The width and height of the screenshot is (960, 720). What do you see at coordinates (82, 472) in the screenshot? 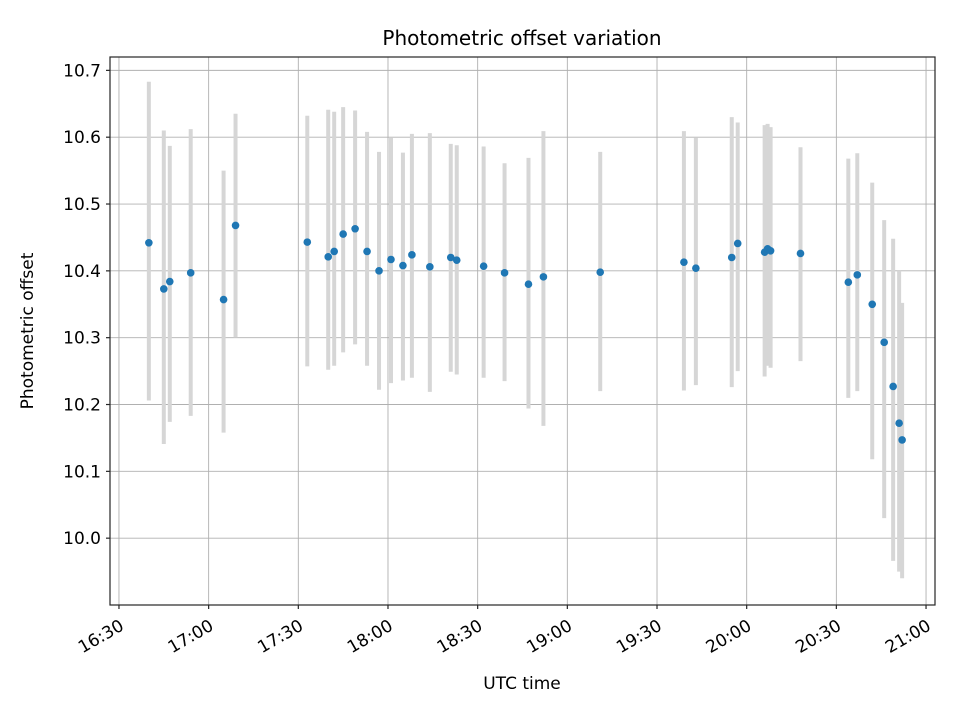
I see `y-tick-label: 10.1` at bounding box center [82, 472].